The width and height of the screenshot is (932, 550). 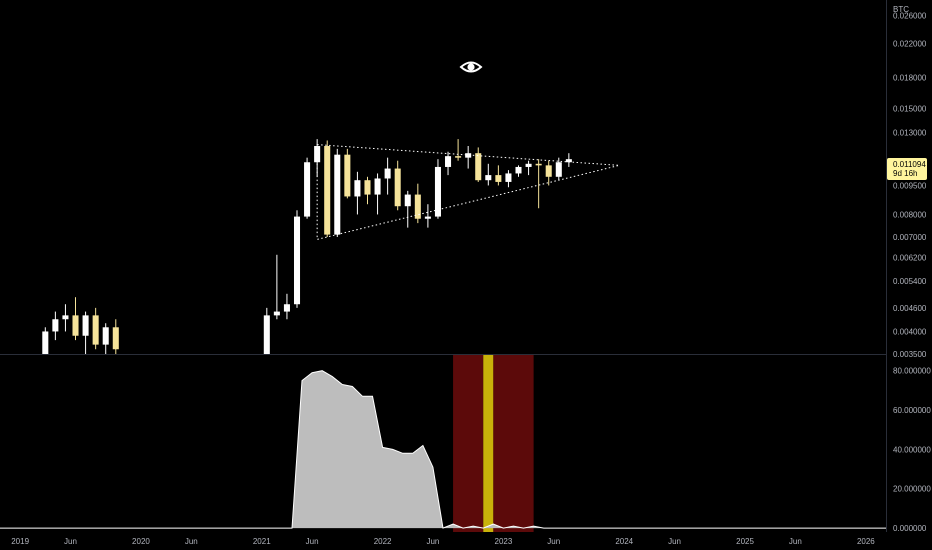 What do you see at coordinates (910, 44) in the screenshot?
I see `price-tick-label: 0.022000` at bounding box center [910, 44].